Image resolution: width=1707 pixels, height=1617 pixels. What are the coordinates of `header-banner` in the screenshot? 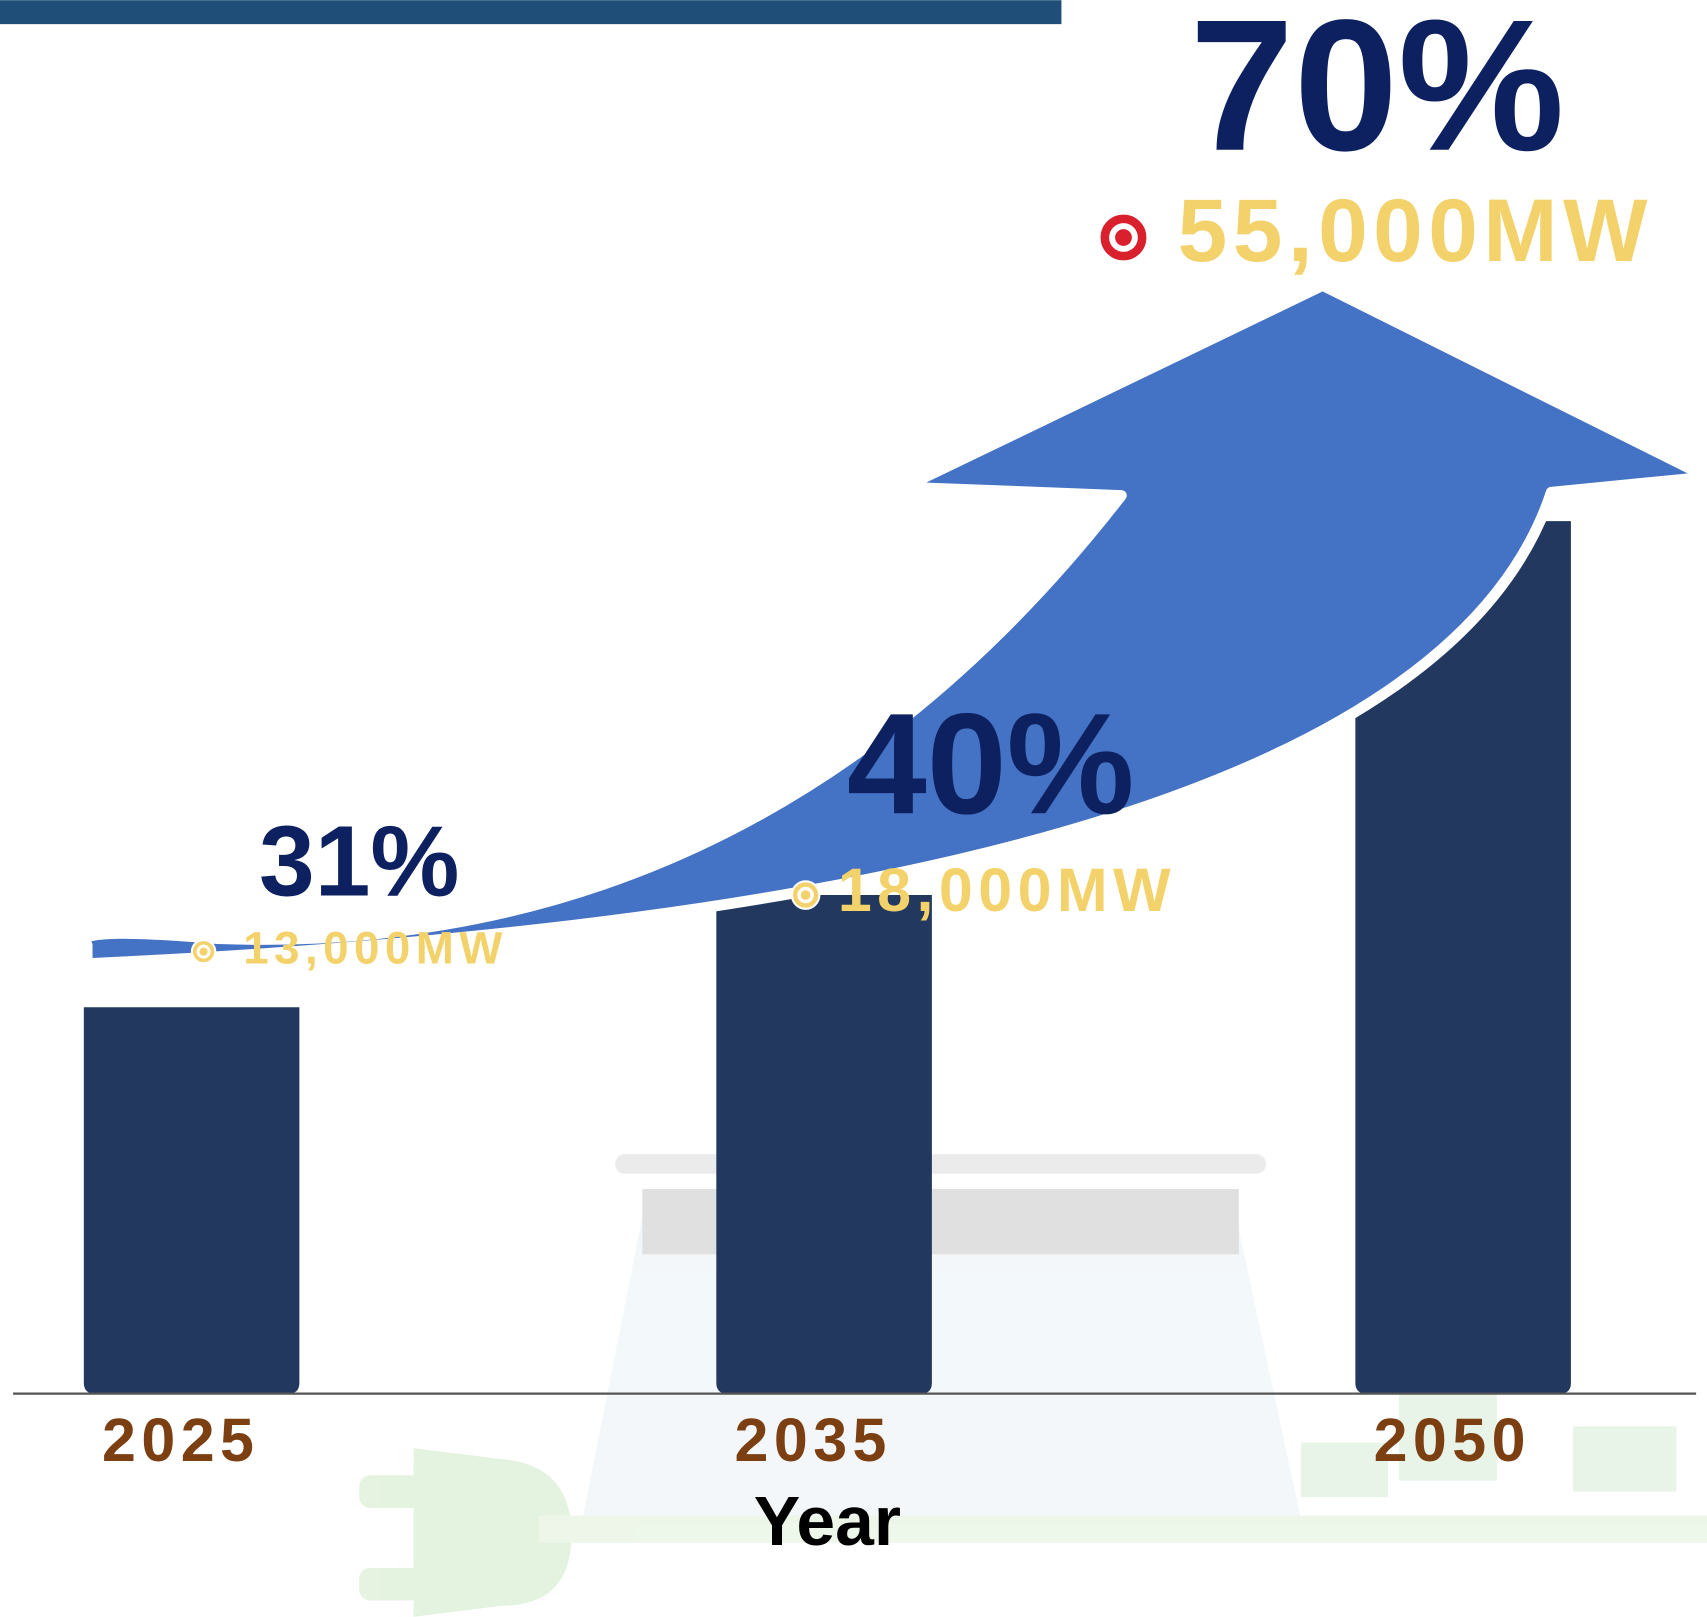 It's located at (531, 12).